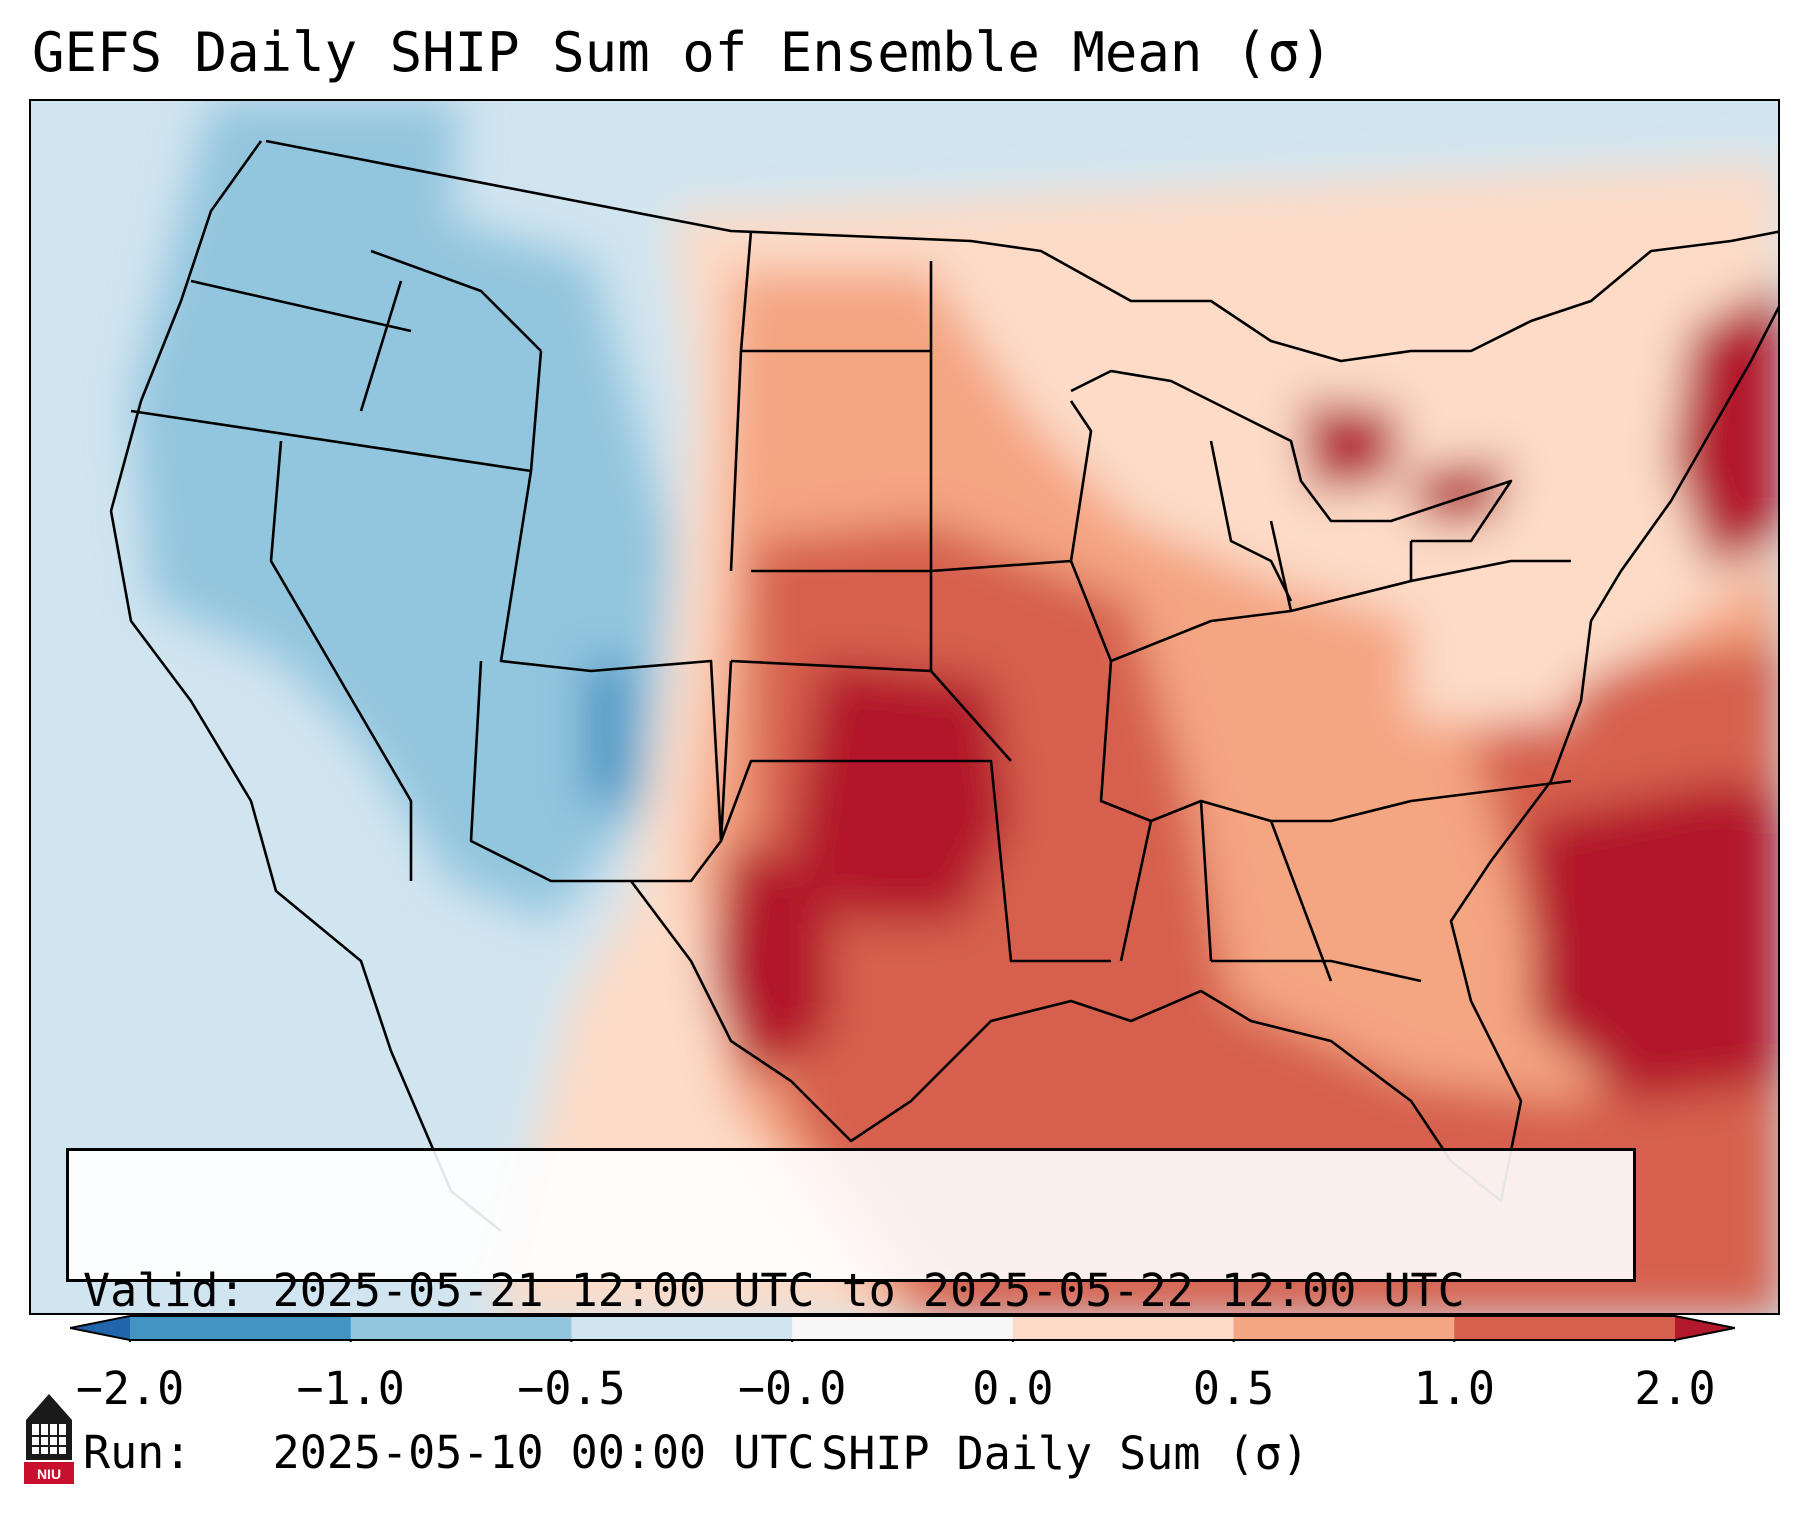 This screenshot has width=1803, height=1534. What do you see at coordinates (1705, 1328) in the screenshot?
I see `colorbar-over-arrow` at bounding box center [1705, 1328].